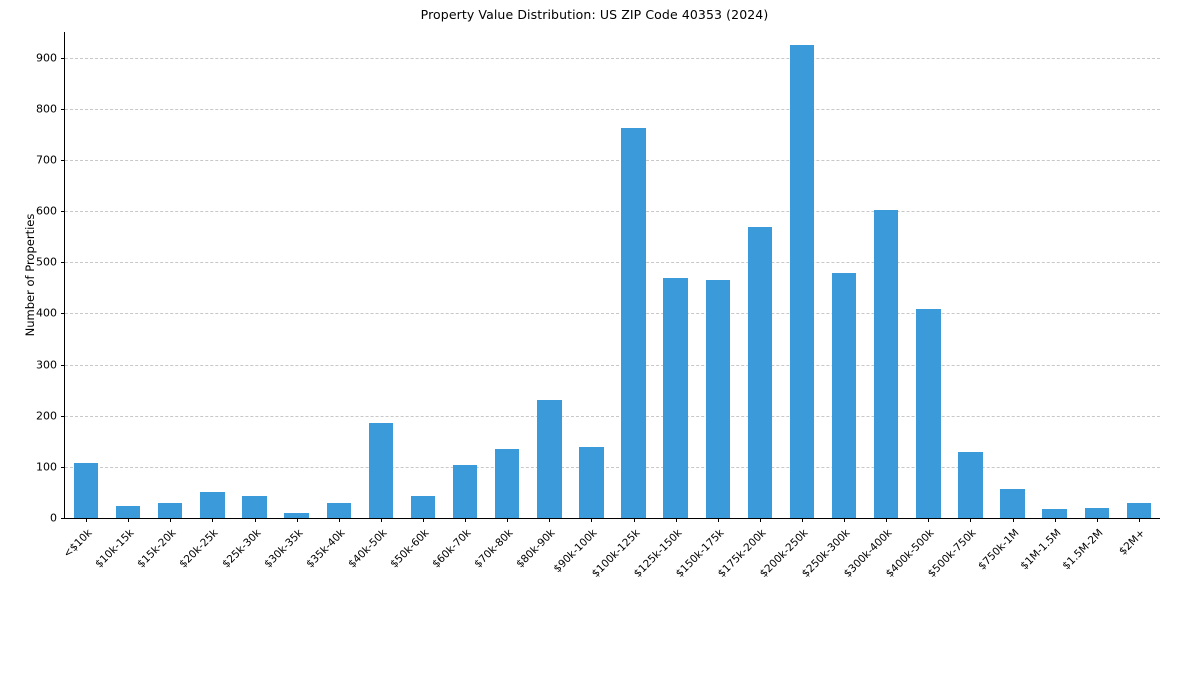 This screenshot has height=677, width=1189. Describe the element at coordinates (742, 553) in the screenshot. I see `x-tick-label: $175k-200k` at that location.